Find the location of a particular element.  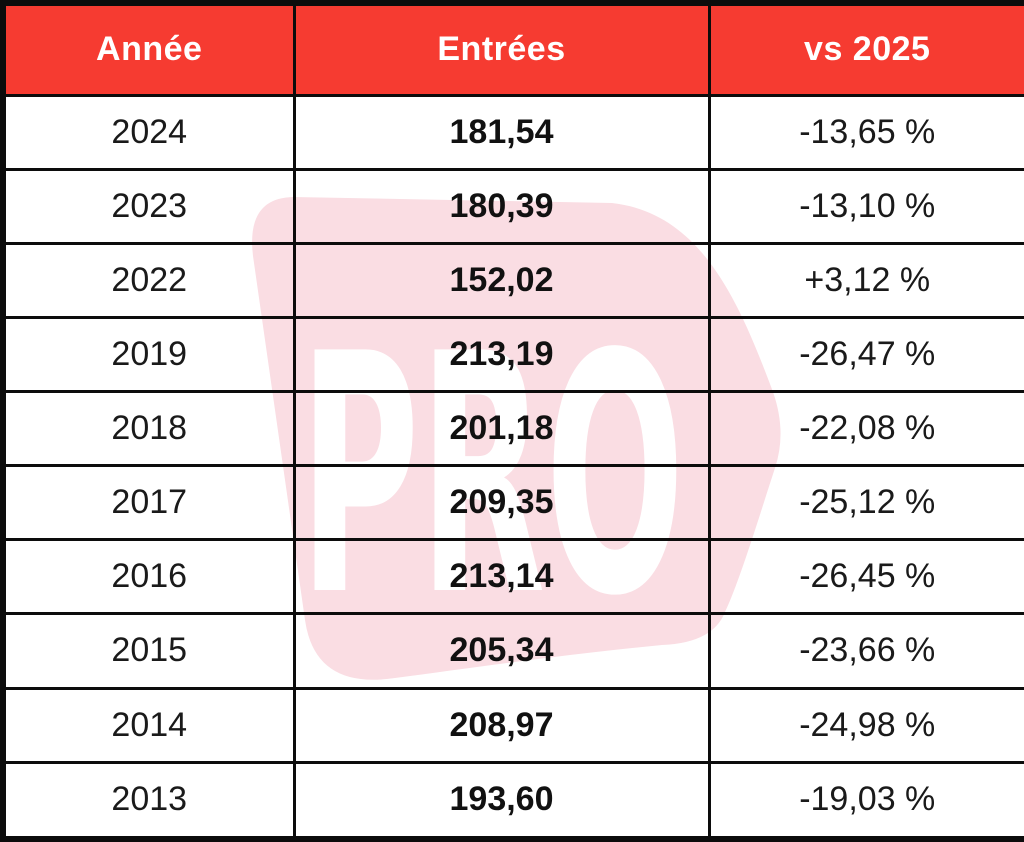

table-row: 2014 208,97 -24,98 % is located at coordinates (512, 725).